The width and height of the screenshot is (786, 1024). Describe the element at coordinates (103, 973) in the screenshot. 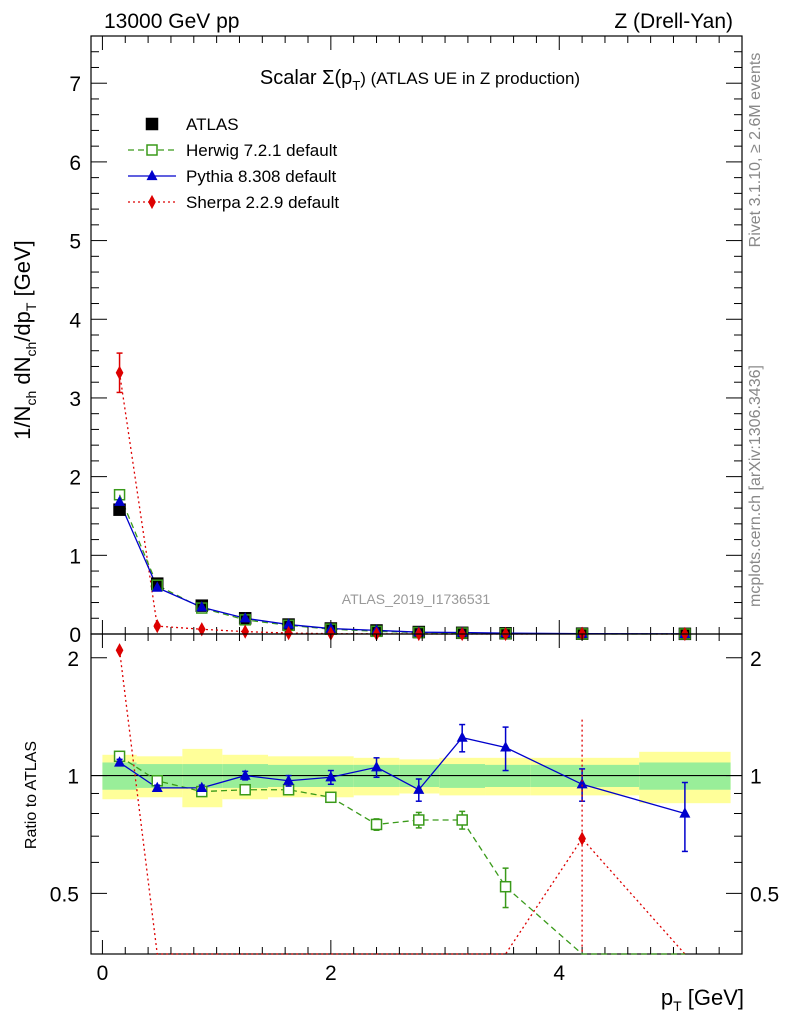

I see `x-tick-label: 0` at that location.